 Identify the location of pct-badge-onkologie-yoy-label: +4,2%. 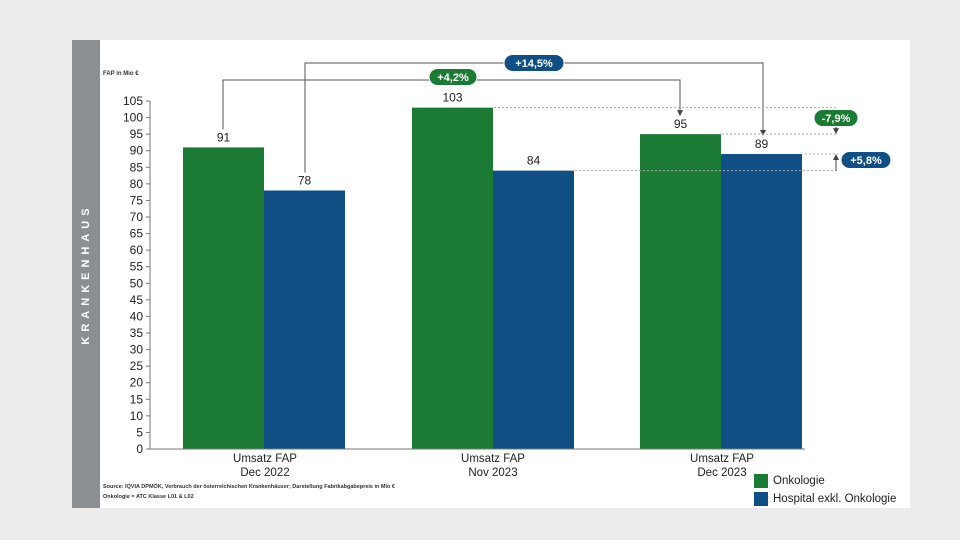
(453, 78).